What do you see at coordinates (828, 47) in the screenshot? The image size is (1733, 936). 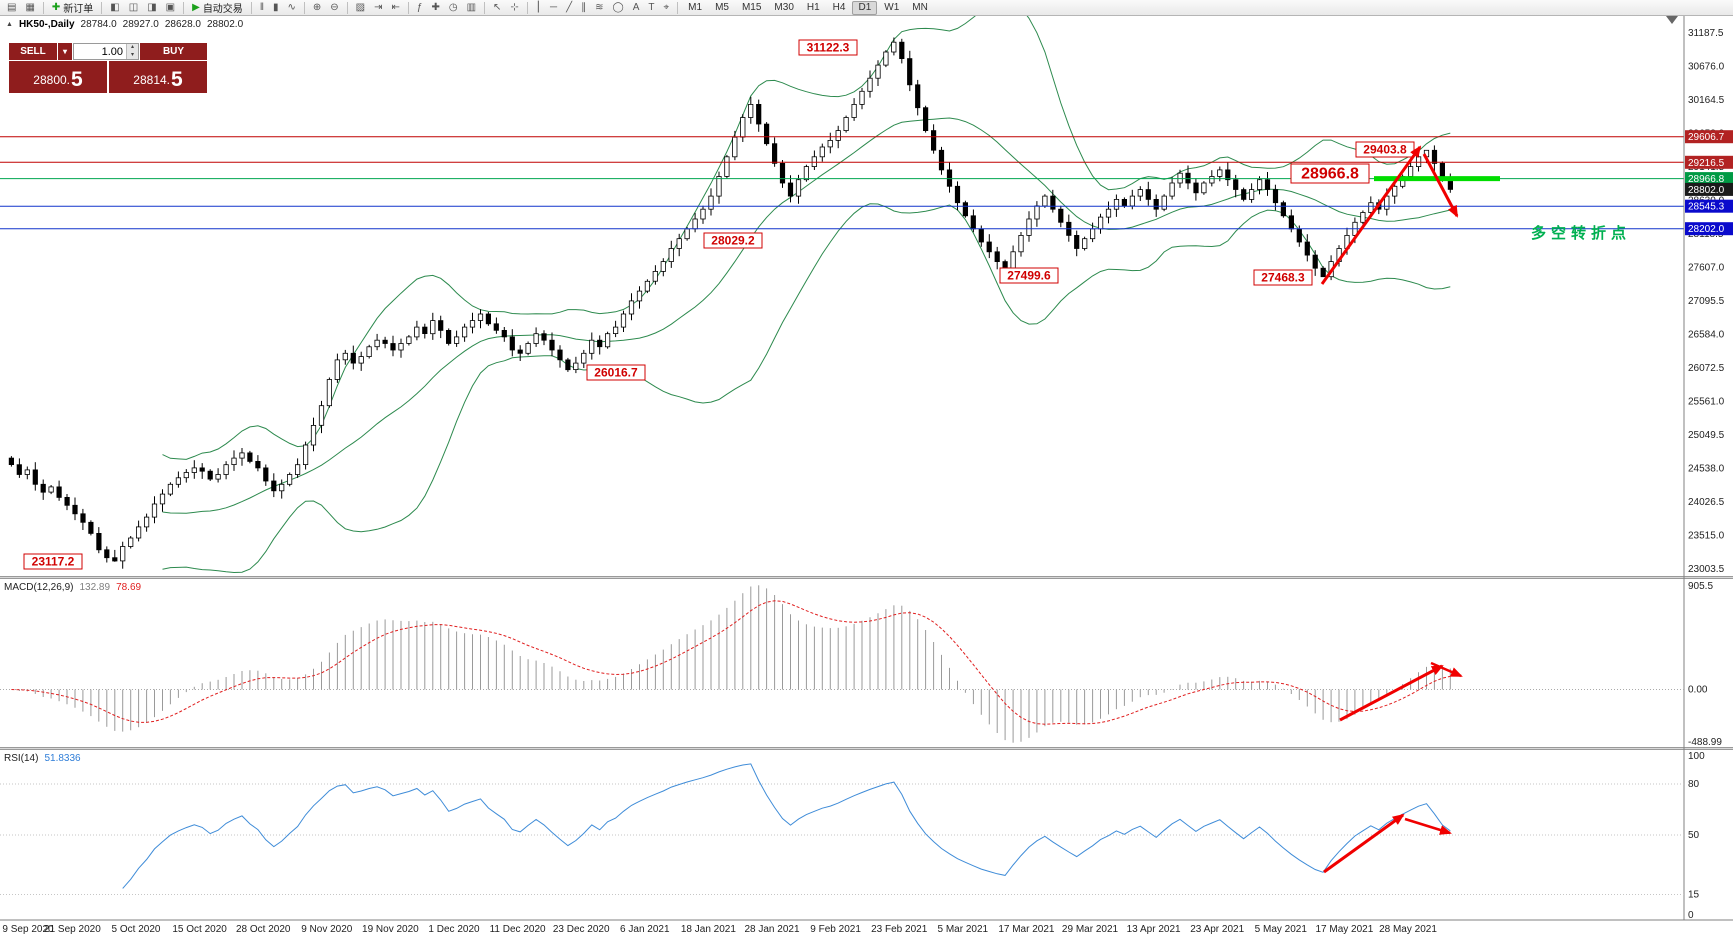 I see `price-label-box-31122.3` at bounding box center [828, 47].